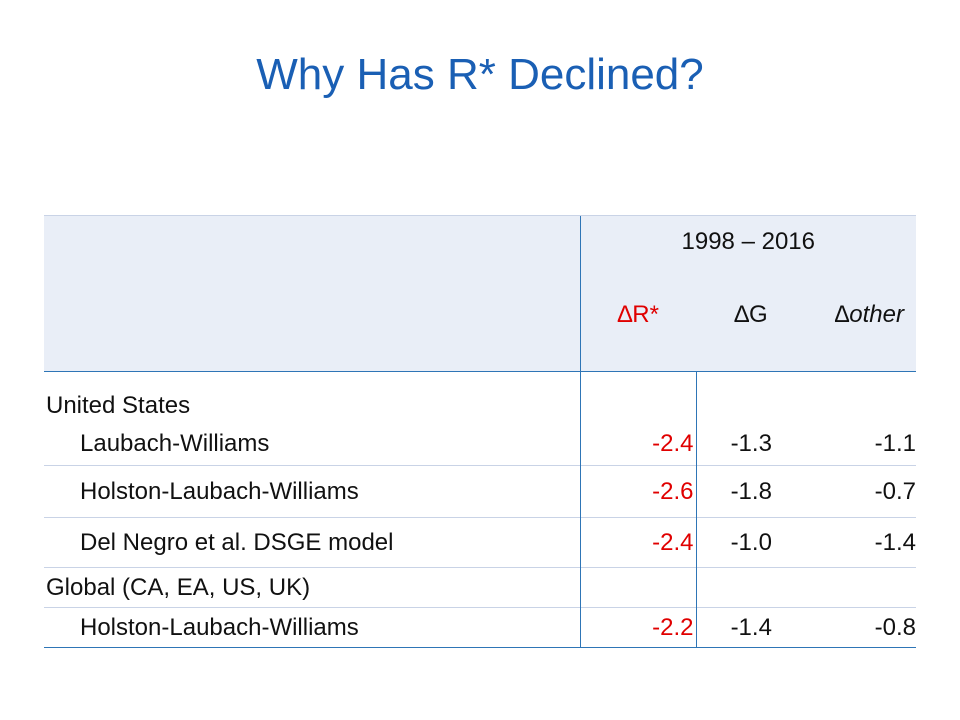 The height and width of the screenshot is (720, 960). I want to click on value-delta-rstar: -2.6, so click(637, 491).